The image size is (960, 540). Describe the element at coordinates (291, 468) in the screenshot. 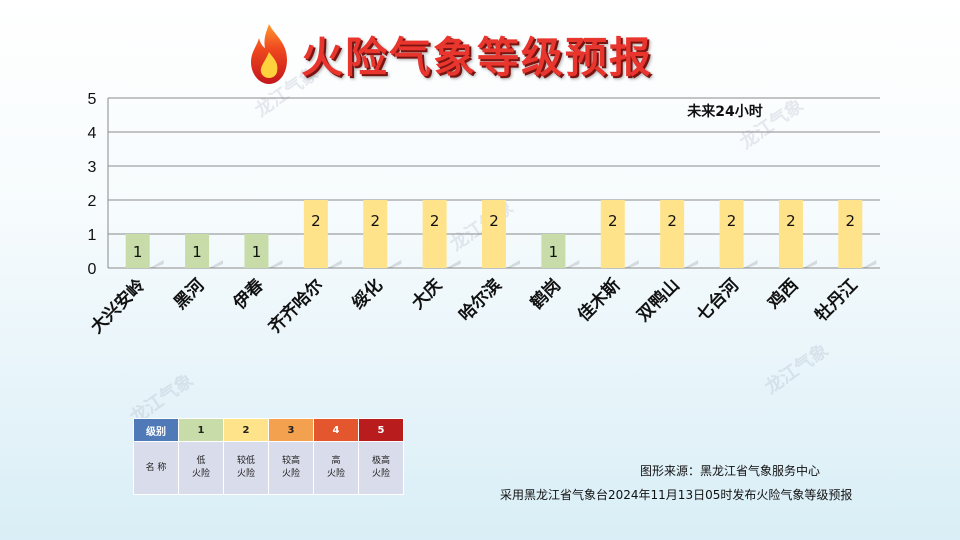

I see `legend-level-name: 较高 火险` at that location.